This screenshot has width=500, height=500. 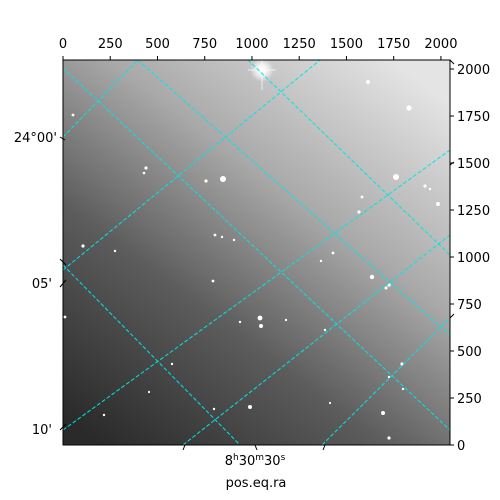 I want to click on left-dec-axis: 24°00' 05' 10', so click(x=40, y=284).